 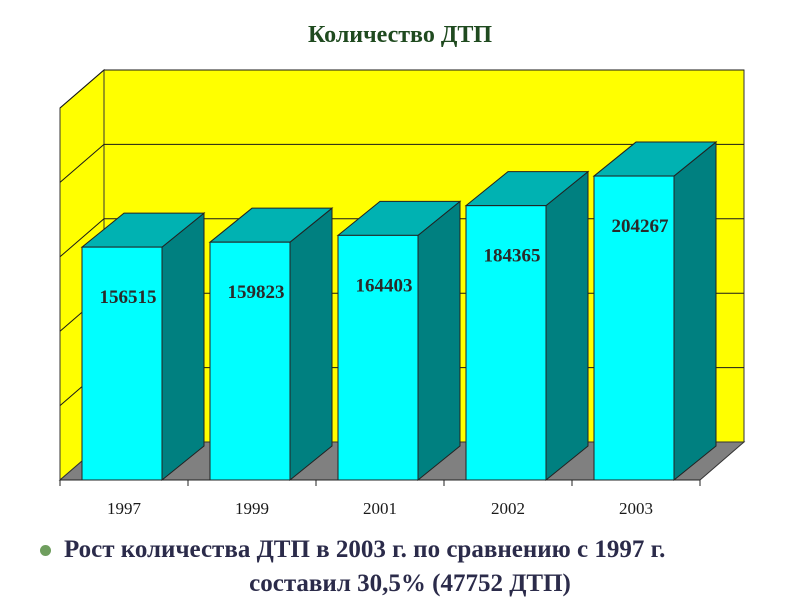 What do you see at coordinates (380, 508) in the screenshot?
I see `x-tick-label: 2001` at bounding box center [380, 508].